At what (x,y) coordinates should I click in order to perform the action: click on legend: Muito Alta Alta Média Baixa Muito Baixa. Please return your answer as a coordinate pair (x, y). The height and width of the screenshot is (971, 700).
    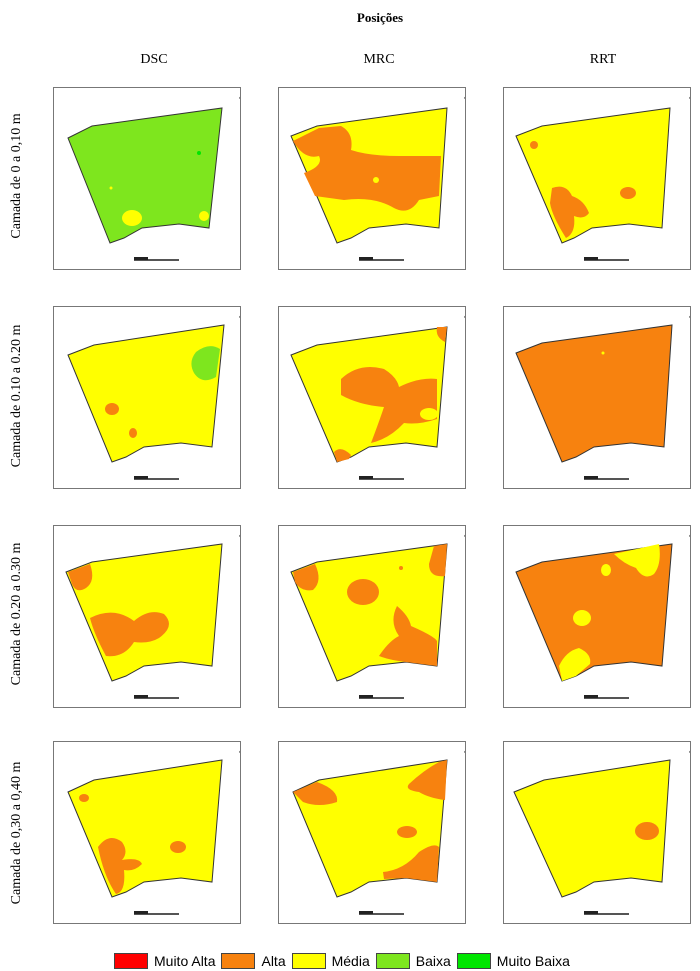
    Looking at the image, I should click on (345, 961).